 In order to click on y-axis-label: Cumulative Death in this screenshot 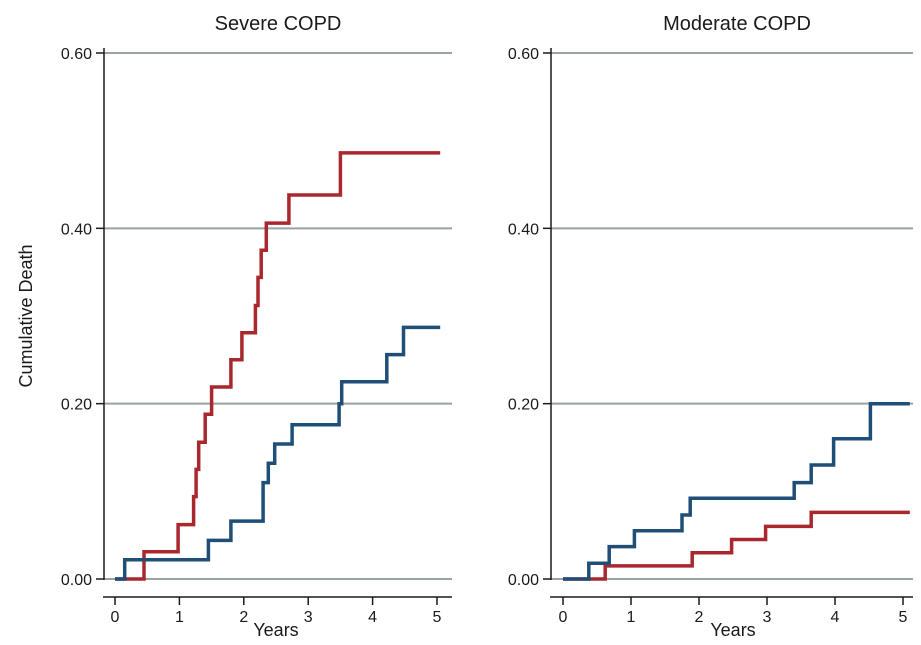, I will do `click(26, 315)`.